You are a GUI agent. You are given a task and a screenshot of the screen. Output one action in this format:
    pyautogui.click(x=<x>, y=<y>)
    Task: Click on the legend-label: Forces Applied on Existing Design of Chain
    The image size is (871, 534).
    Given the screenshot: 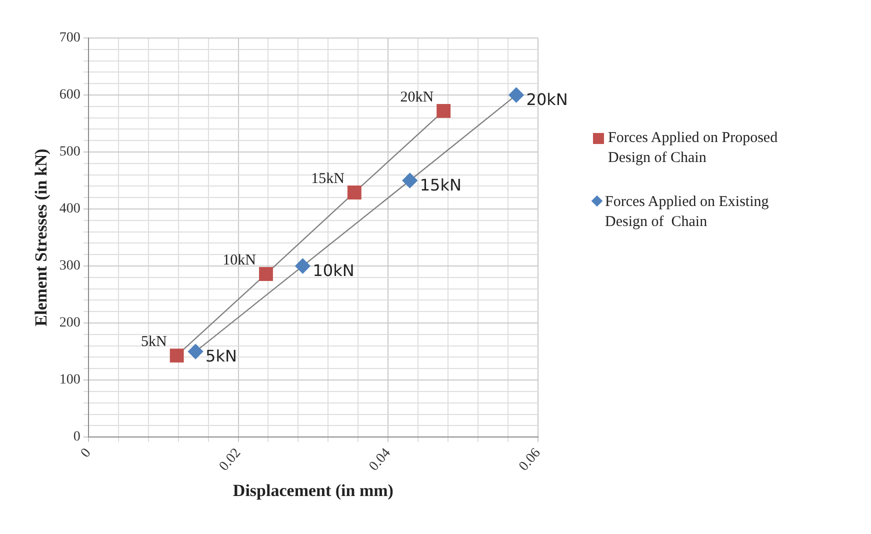 What is the action you would take?
    pyautogui.click(x=687, y=212)
    